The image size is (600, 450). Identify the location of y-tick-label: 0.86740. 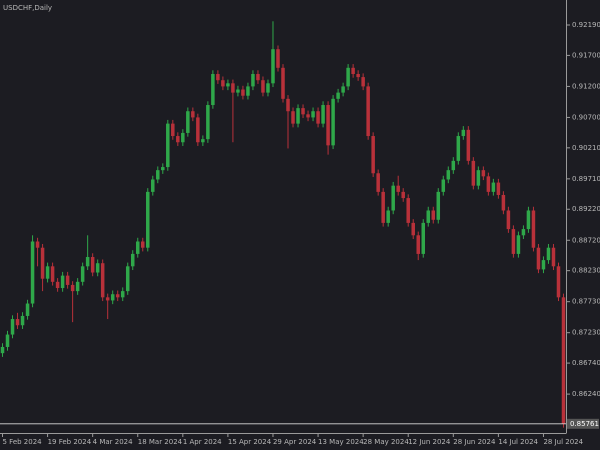
(586, 363).